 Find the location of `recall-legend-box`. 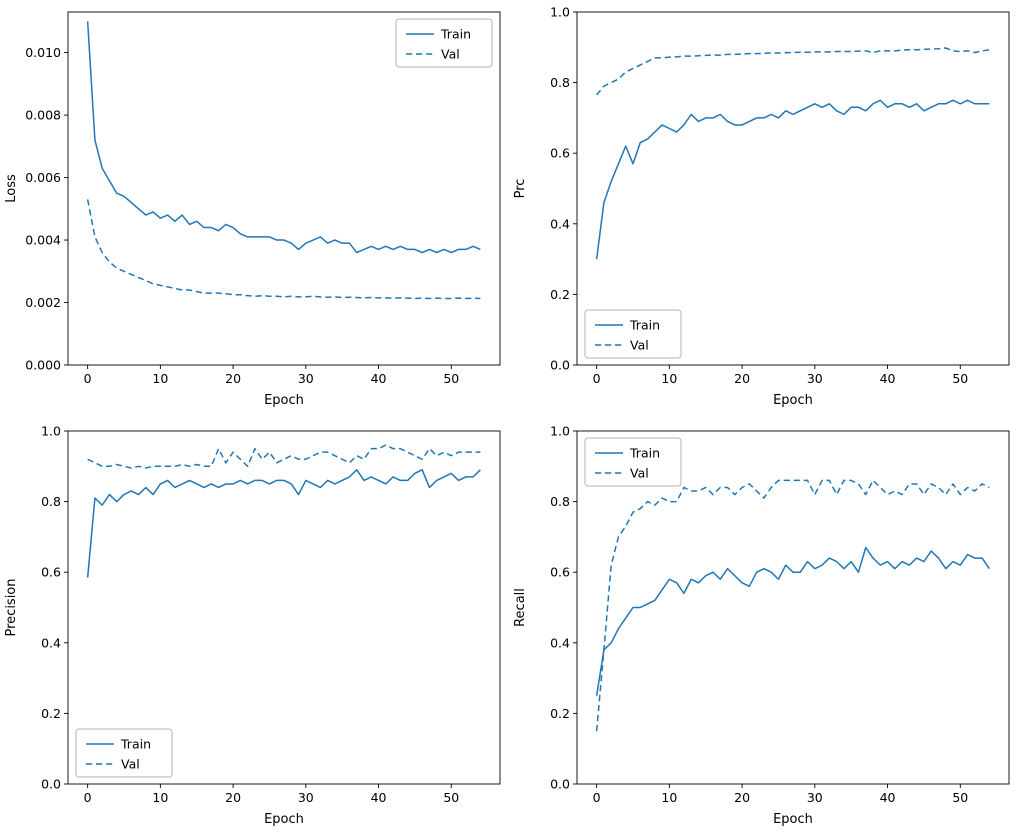

recall-legend-box is located at coordinates (633, 462).